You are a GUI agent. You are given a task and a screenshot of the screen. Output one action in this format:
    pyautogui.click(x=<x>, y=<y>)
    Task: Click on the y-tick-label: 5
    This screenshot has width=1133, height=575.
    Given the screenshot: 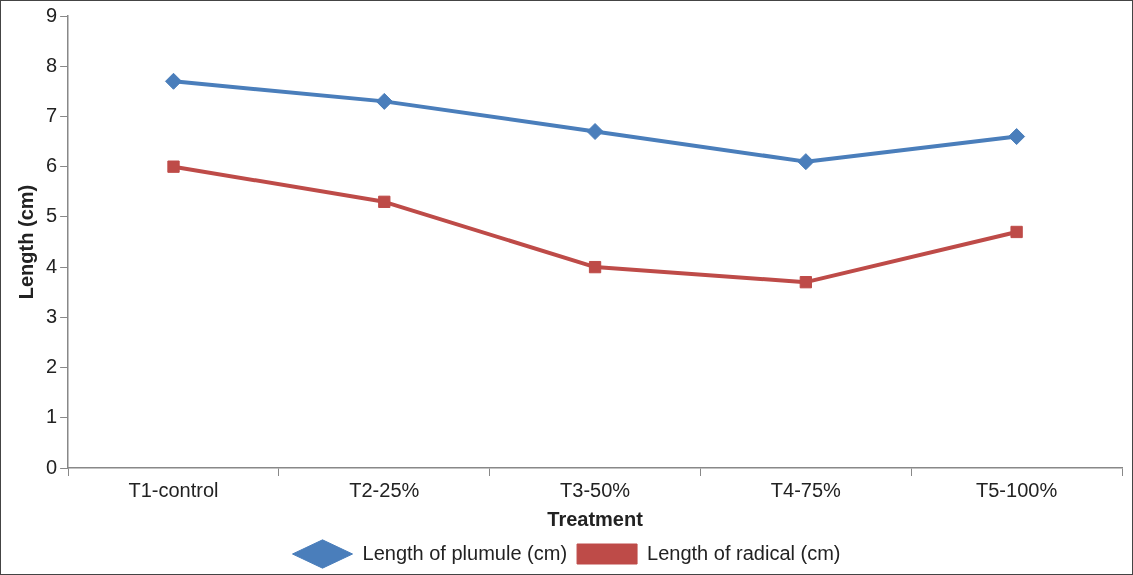 What is the action you would take?
    pyautogui.click(x=52, y=215)
    